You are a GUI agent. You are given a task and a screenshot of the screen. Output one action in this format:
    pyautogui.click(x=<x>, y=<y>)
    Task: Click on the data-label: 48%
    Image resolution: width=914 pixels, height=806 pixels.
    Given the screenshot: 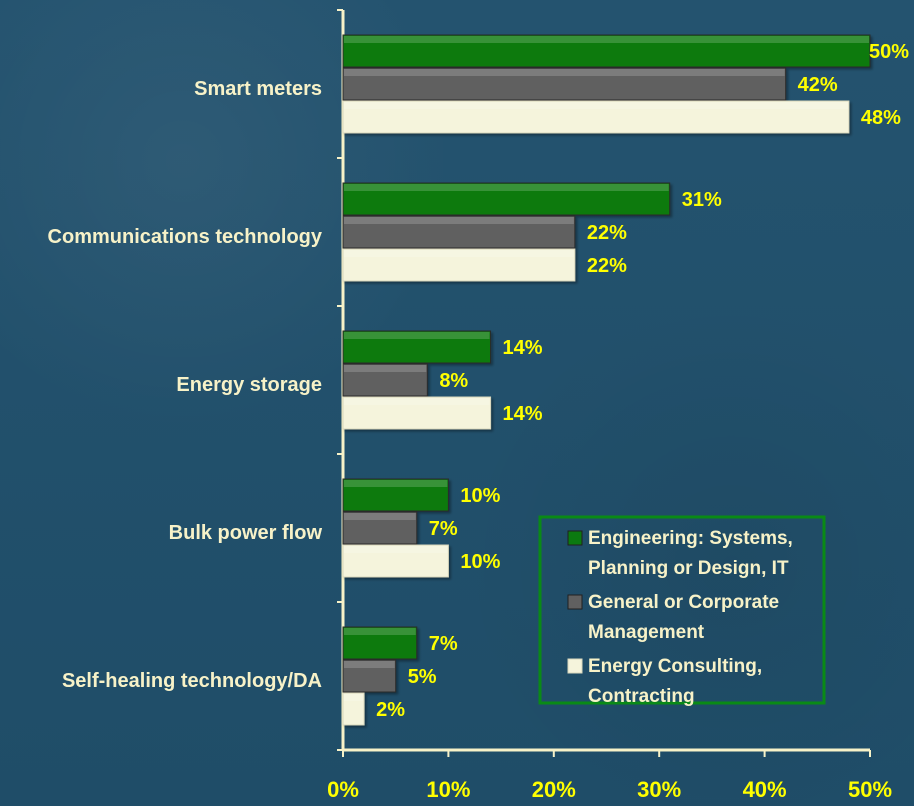 What is the action you would take?
    pyautogui.click(x=881, y=118)
    